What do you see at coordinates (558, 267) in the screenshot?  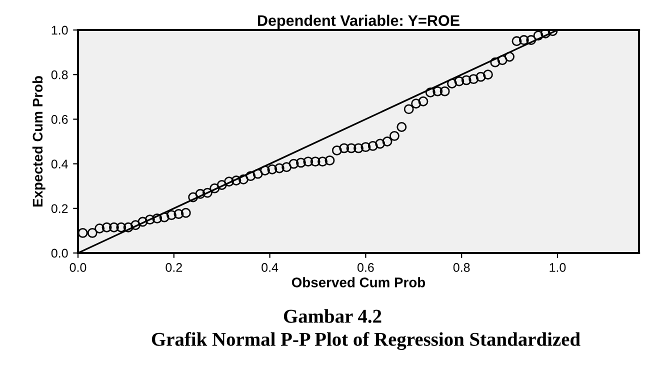 I see `x-tick-label: 1.0` at bounding box center [558, 267].